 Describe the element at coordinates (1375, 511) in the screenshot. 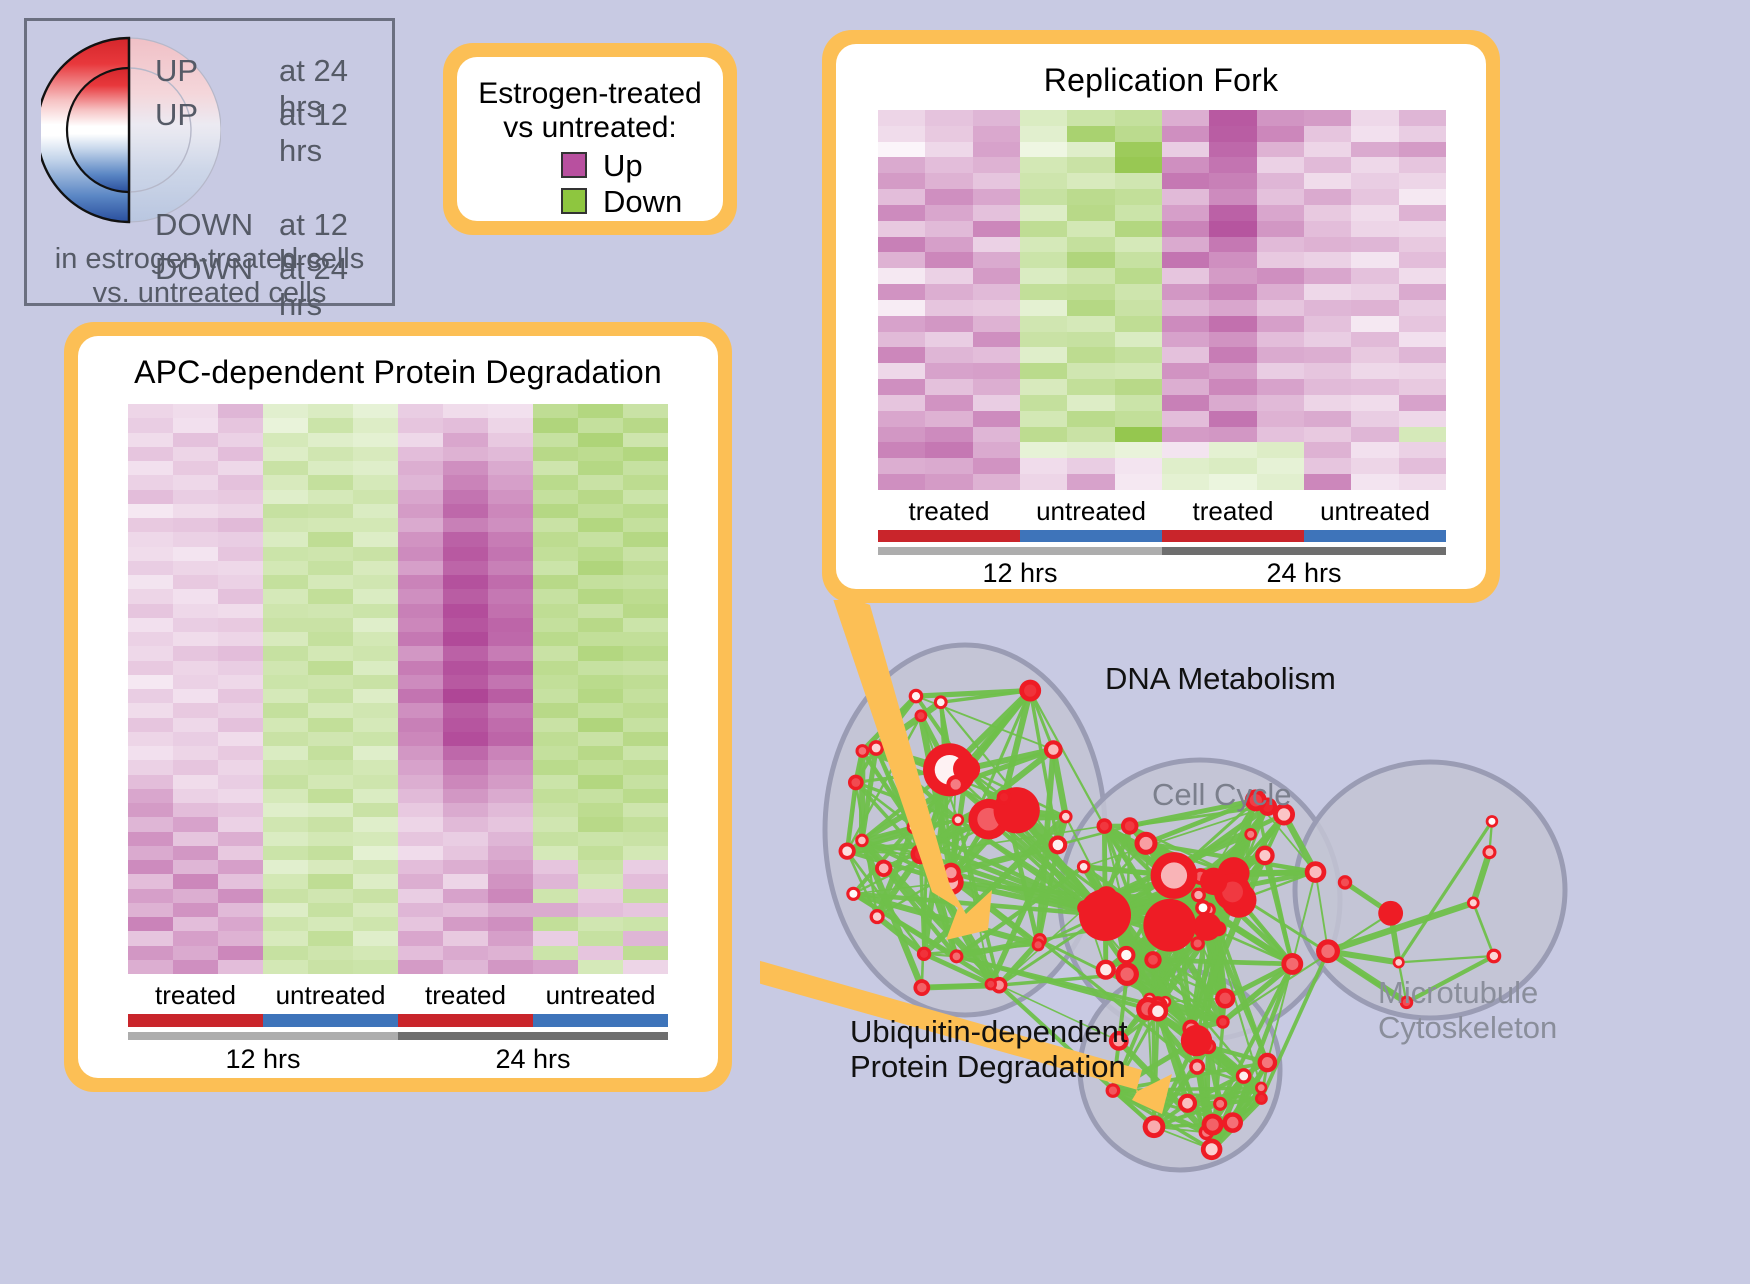

I see `column-group-label: untreated` at that location.